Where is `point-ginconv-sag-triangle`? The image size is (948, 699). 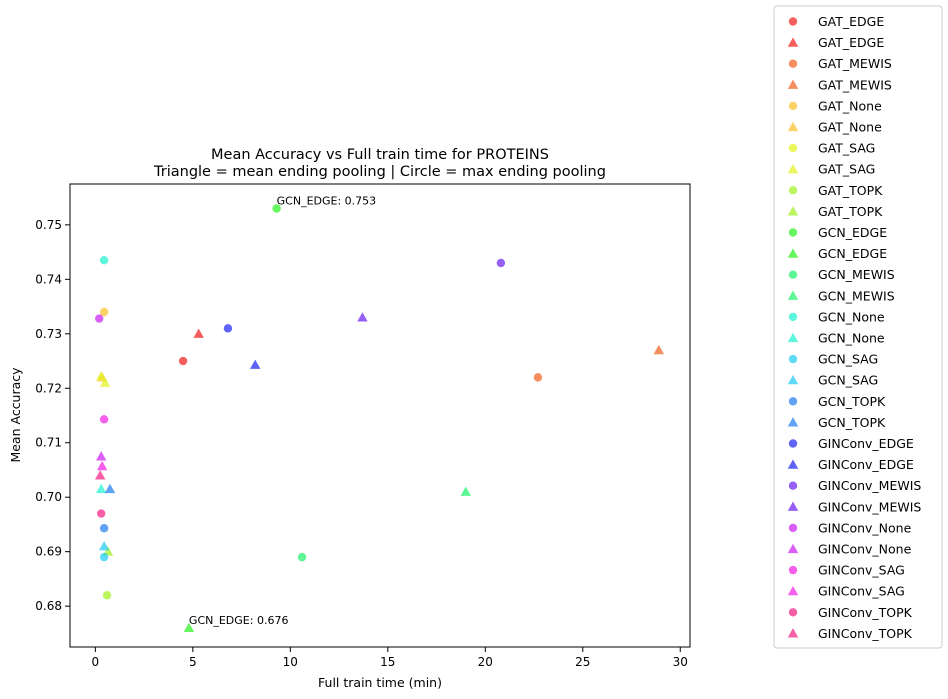 point-ginconv-sag-triangle is located at coordinates (102, 465).